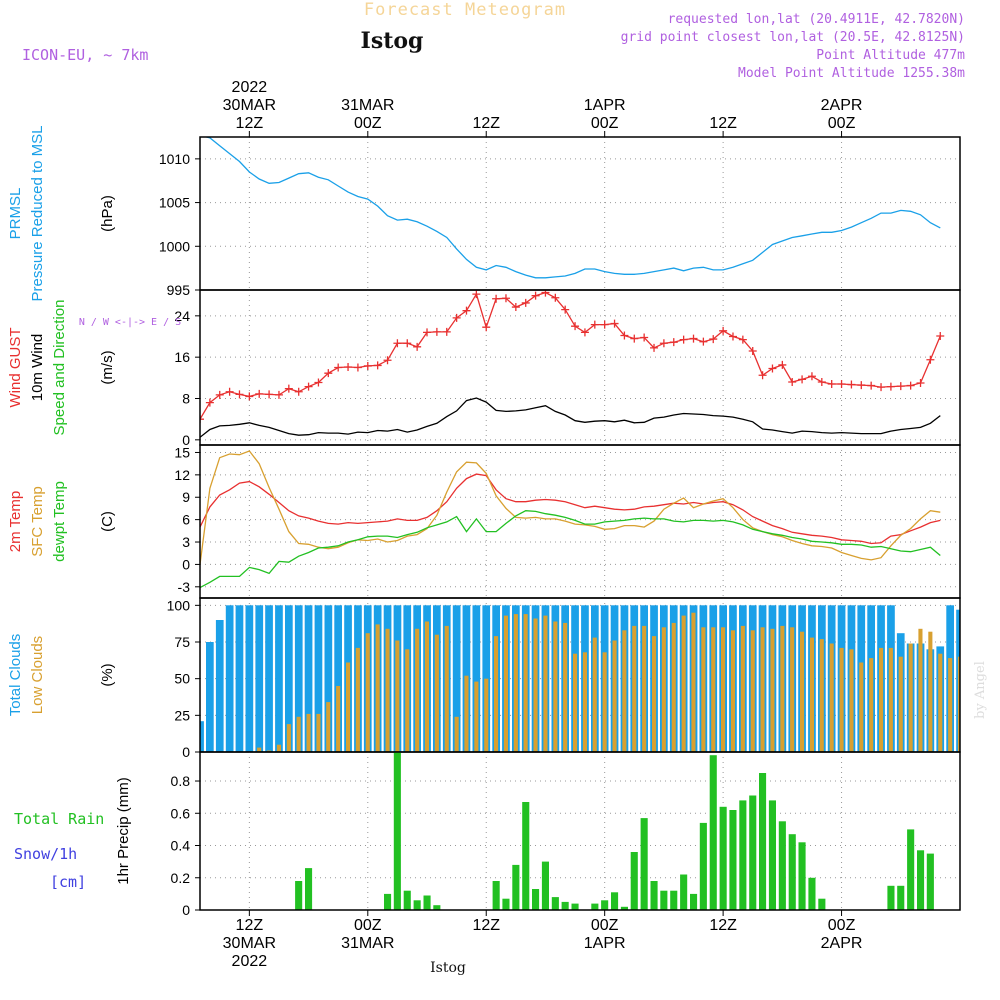  Describe the element at coordinates (179, 290) in the screenshot. I see `y-tick-label: 995` at that location.